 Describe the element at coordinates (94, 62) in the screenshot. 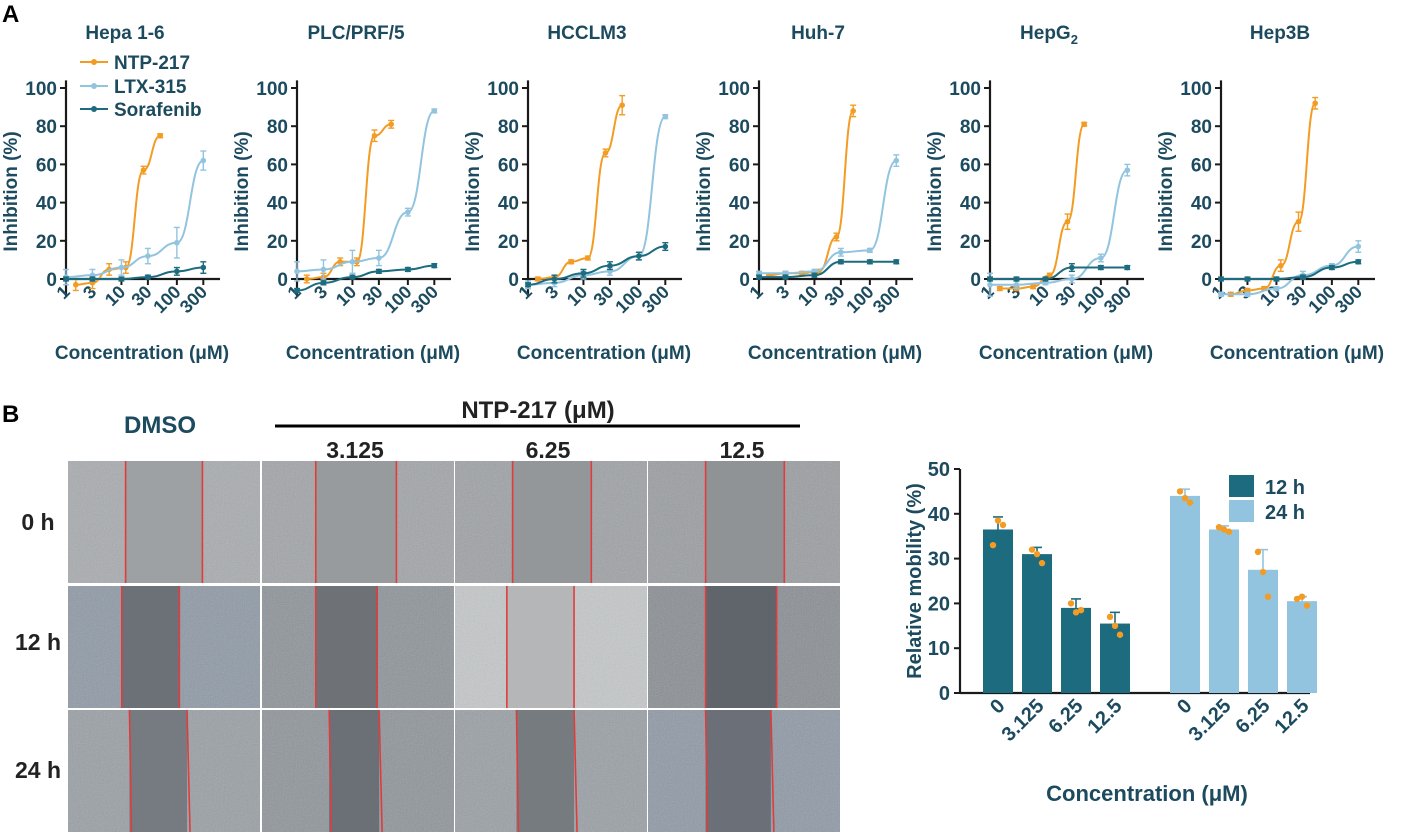

I see `legend-marker-ntp` at that location.